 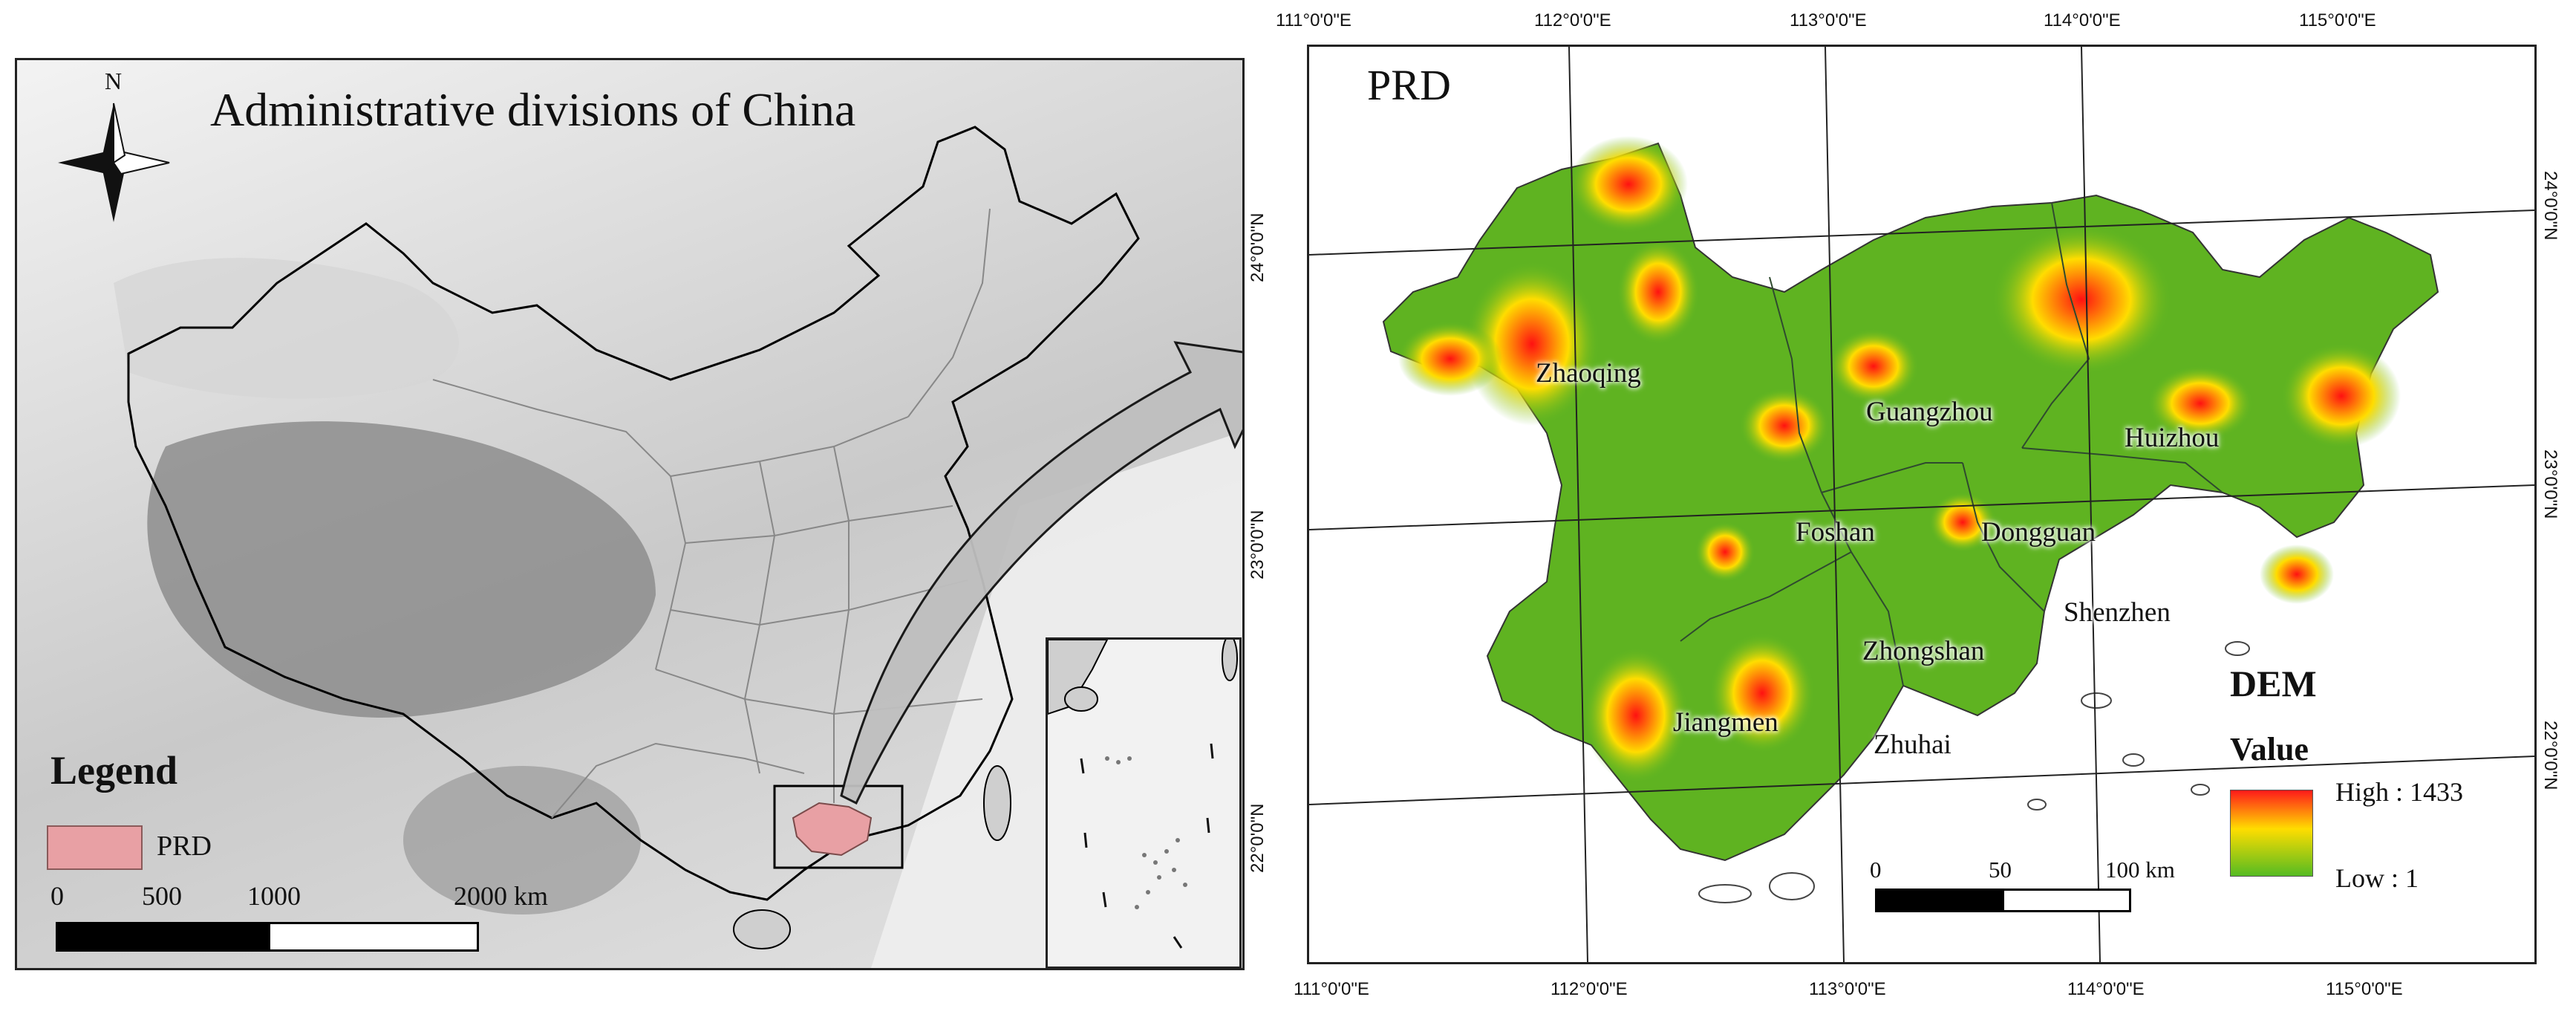 What do you see at coordinates (2337, 20) in the screenshot?
I see `top-lon-115: 115°0'0"E` at bounding box center [2337, 20].